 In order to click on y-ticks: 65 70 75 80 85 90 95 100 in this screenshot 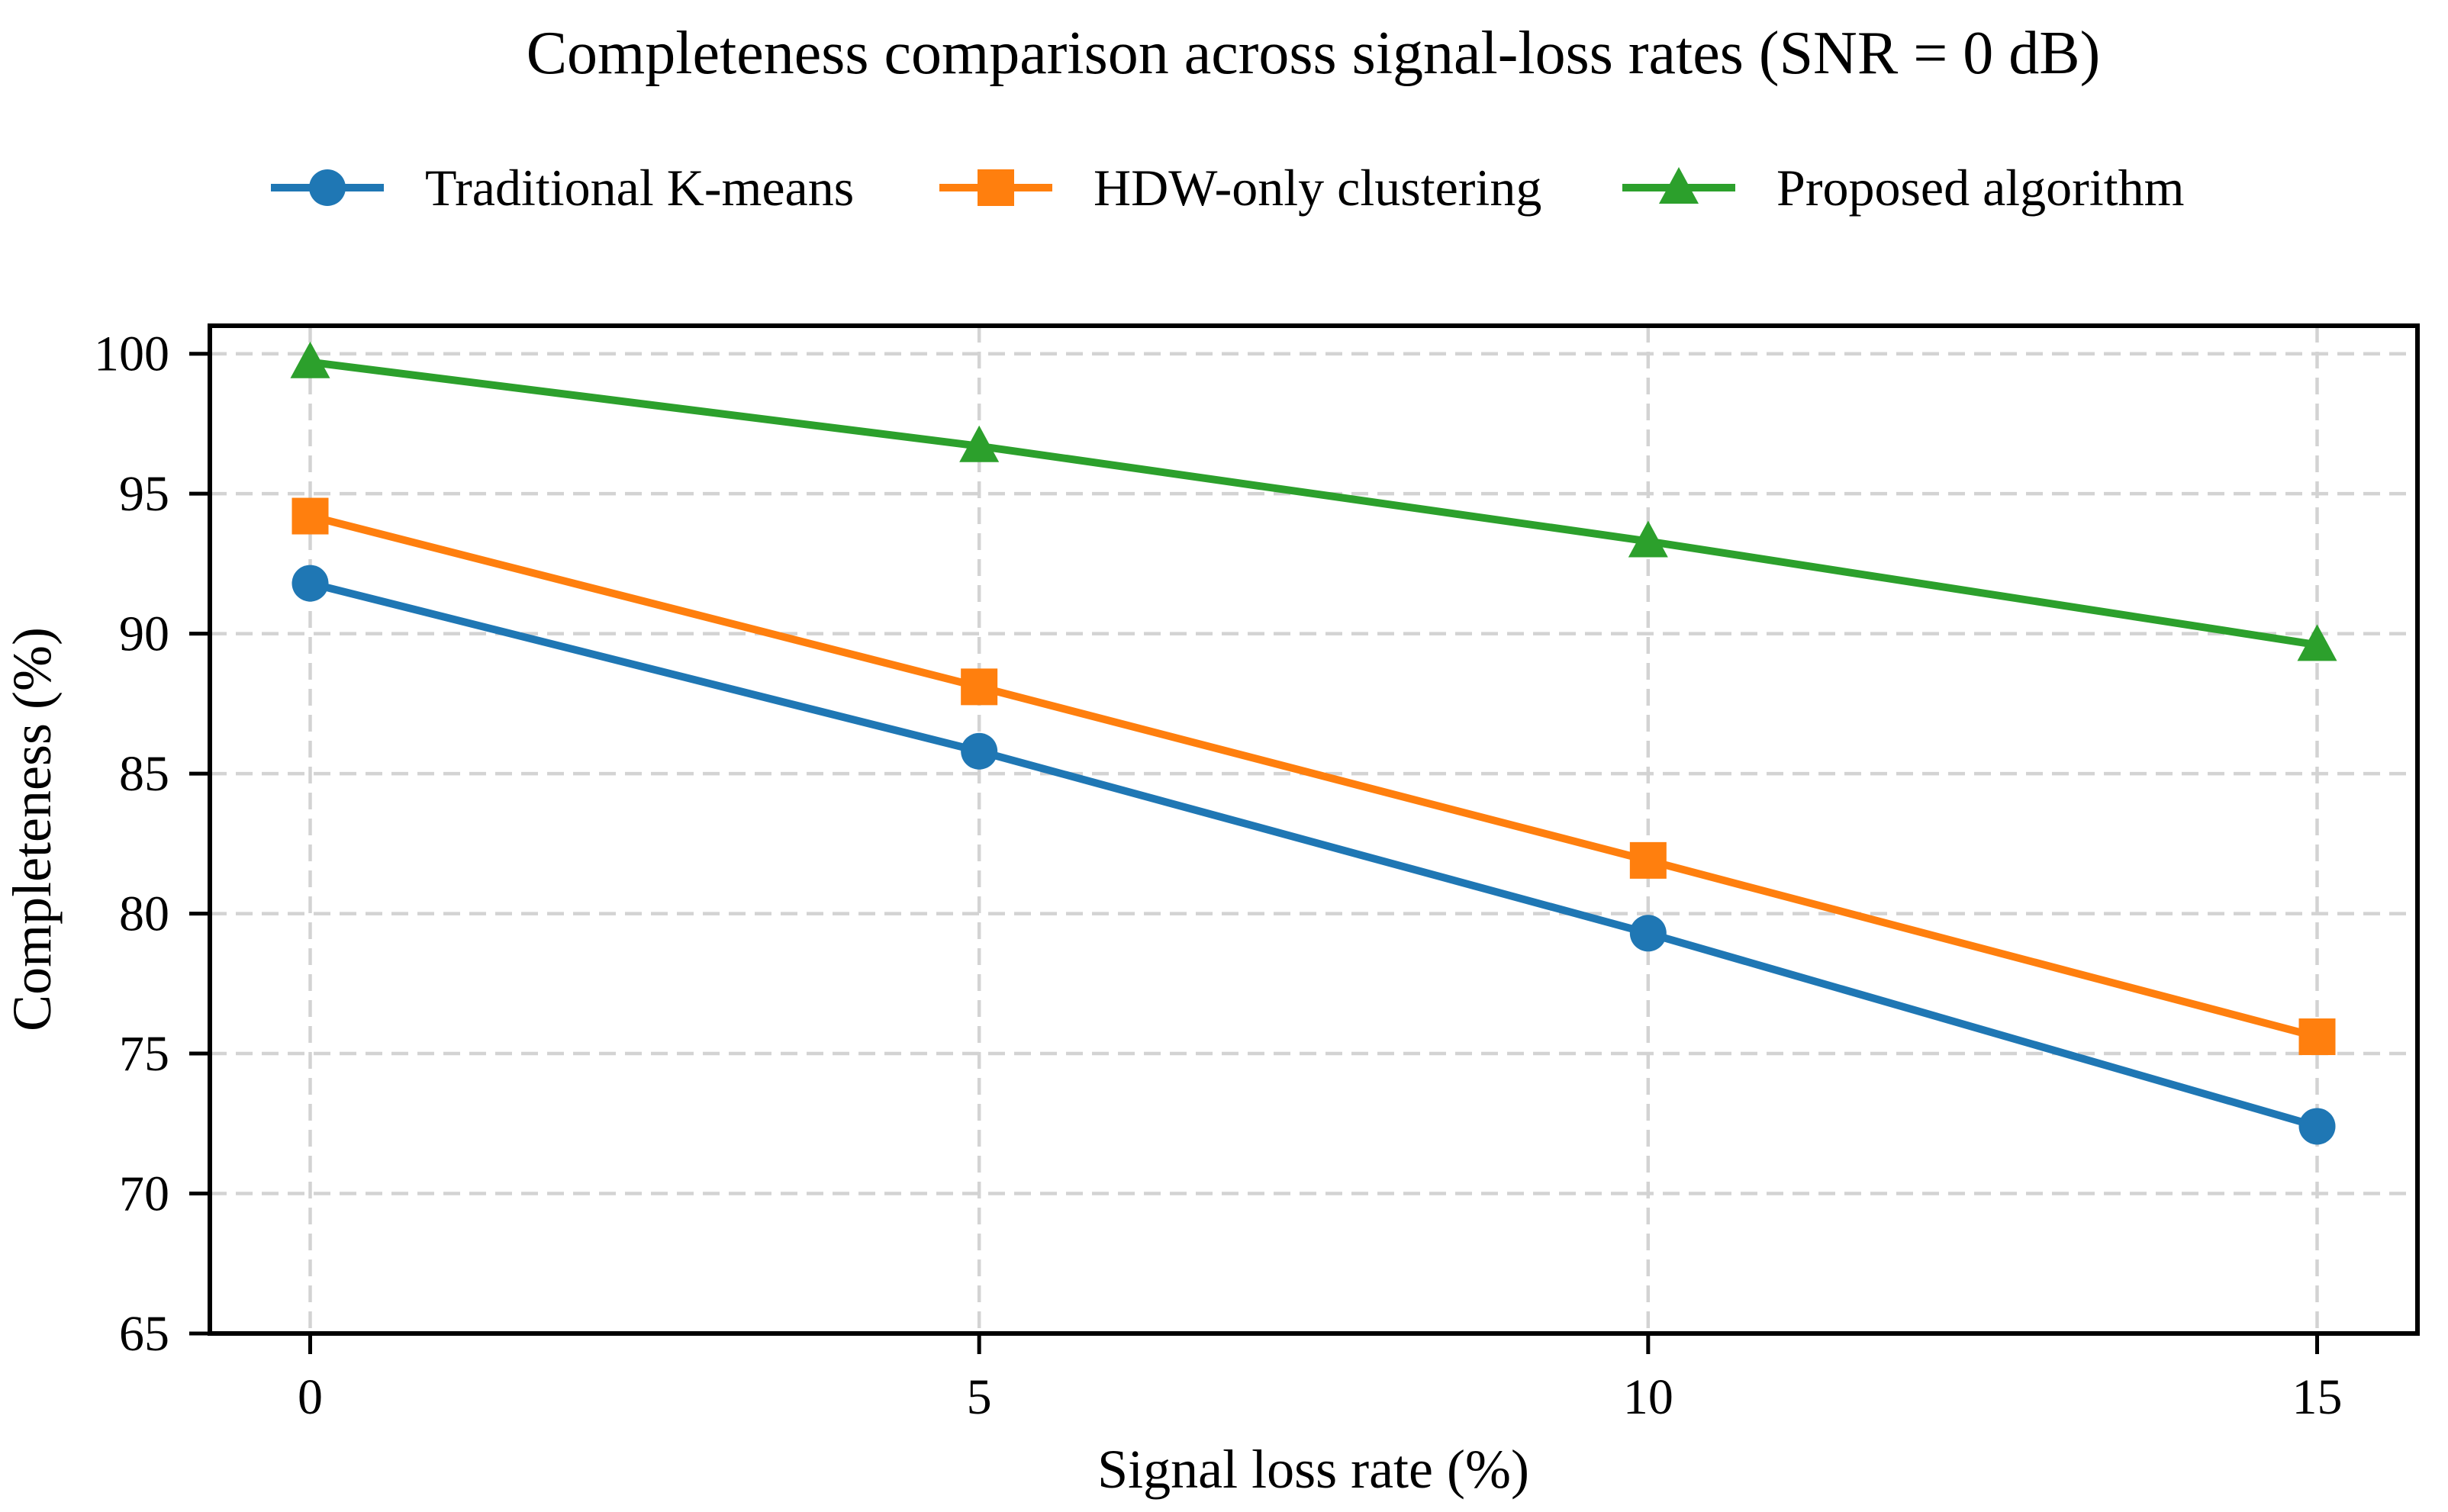, I will do `click(151, 845)`.